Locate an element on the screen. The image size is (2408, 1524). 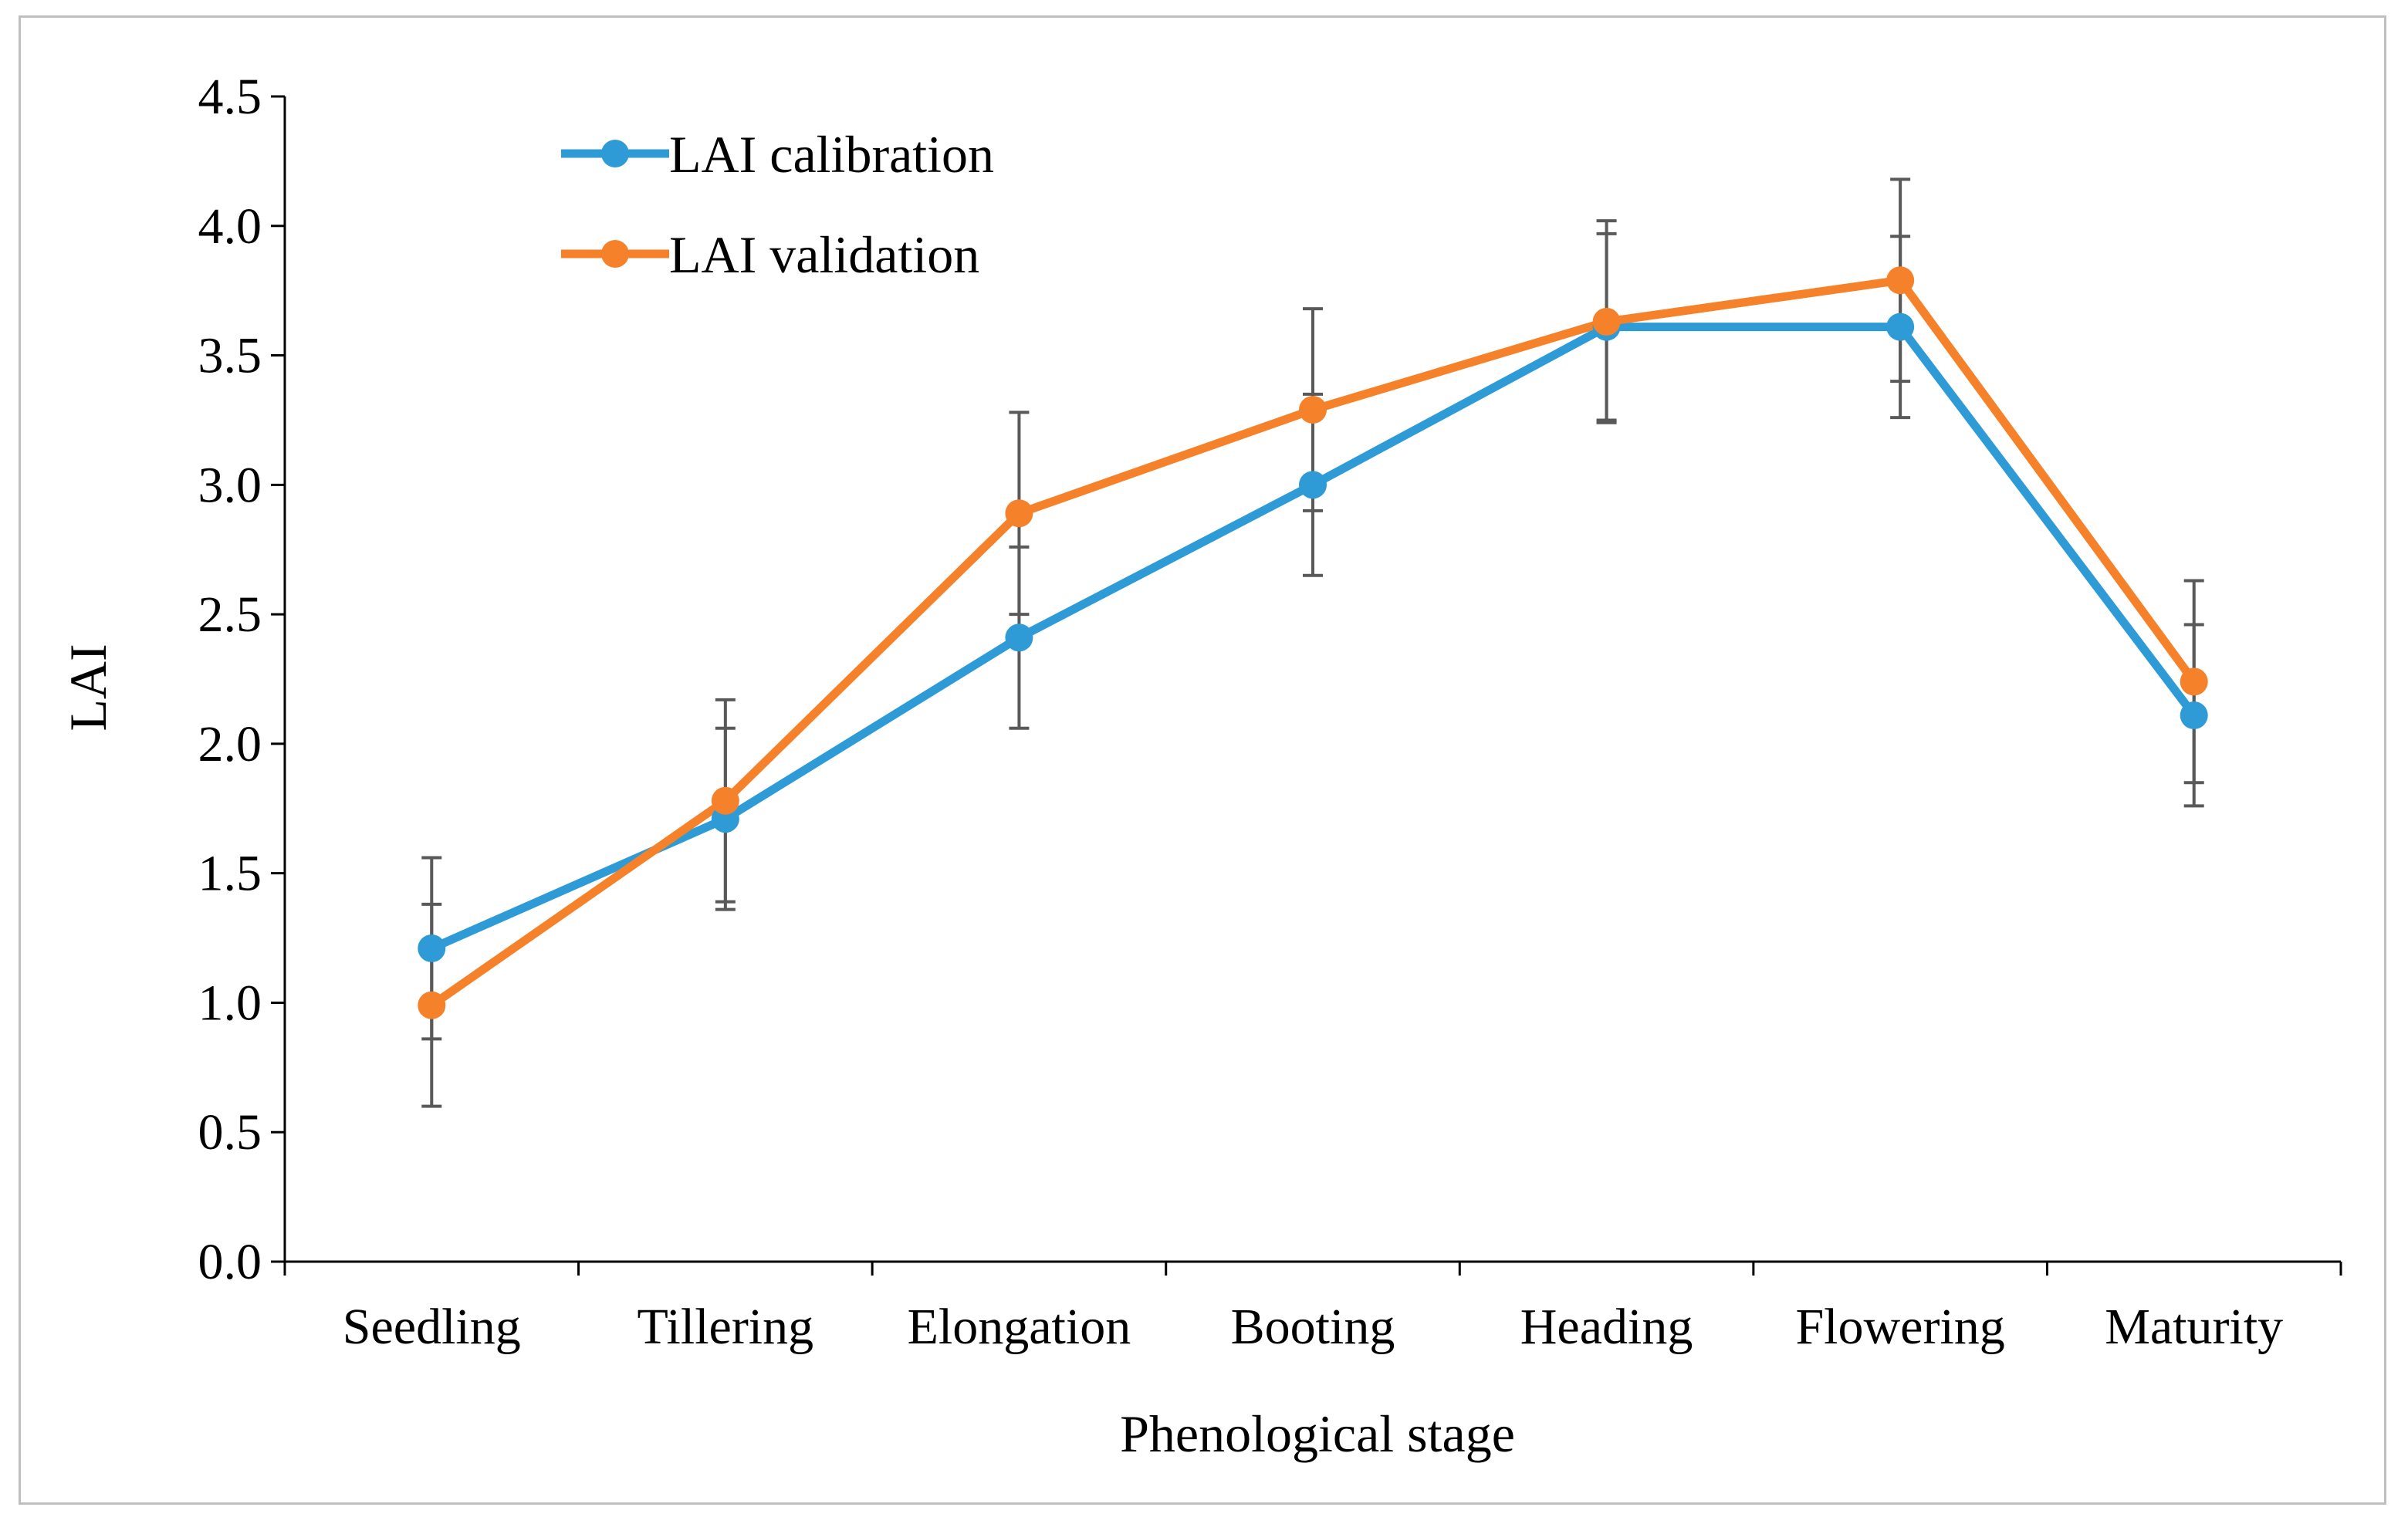
legend-swatch-marker-calibration is located at coordinates (615, 153).